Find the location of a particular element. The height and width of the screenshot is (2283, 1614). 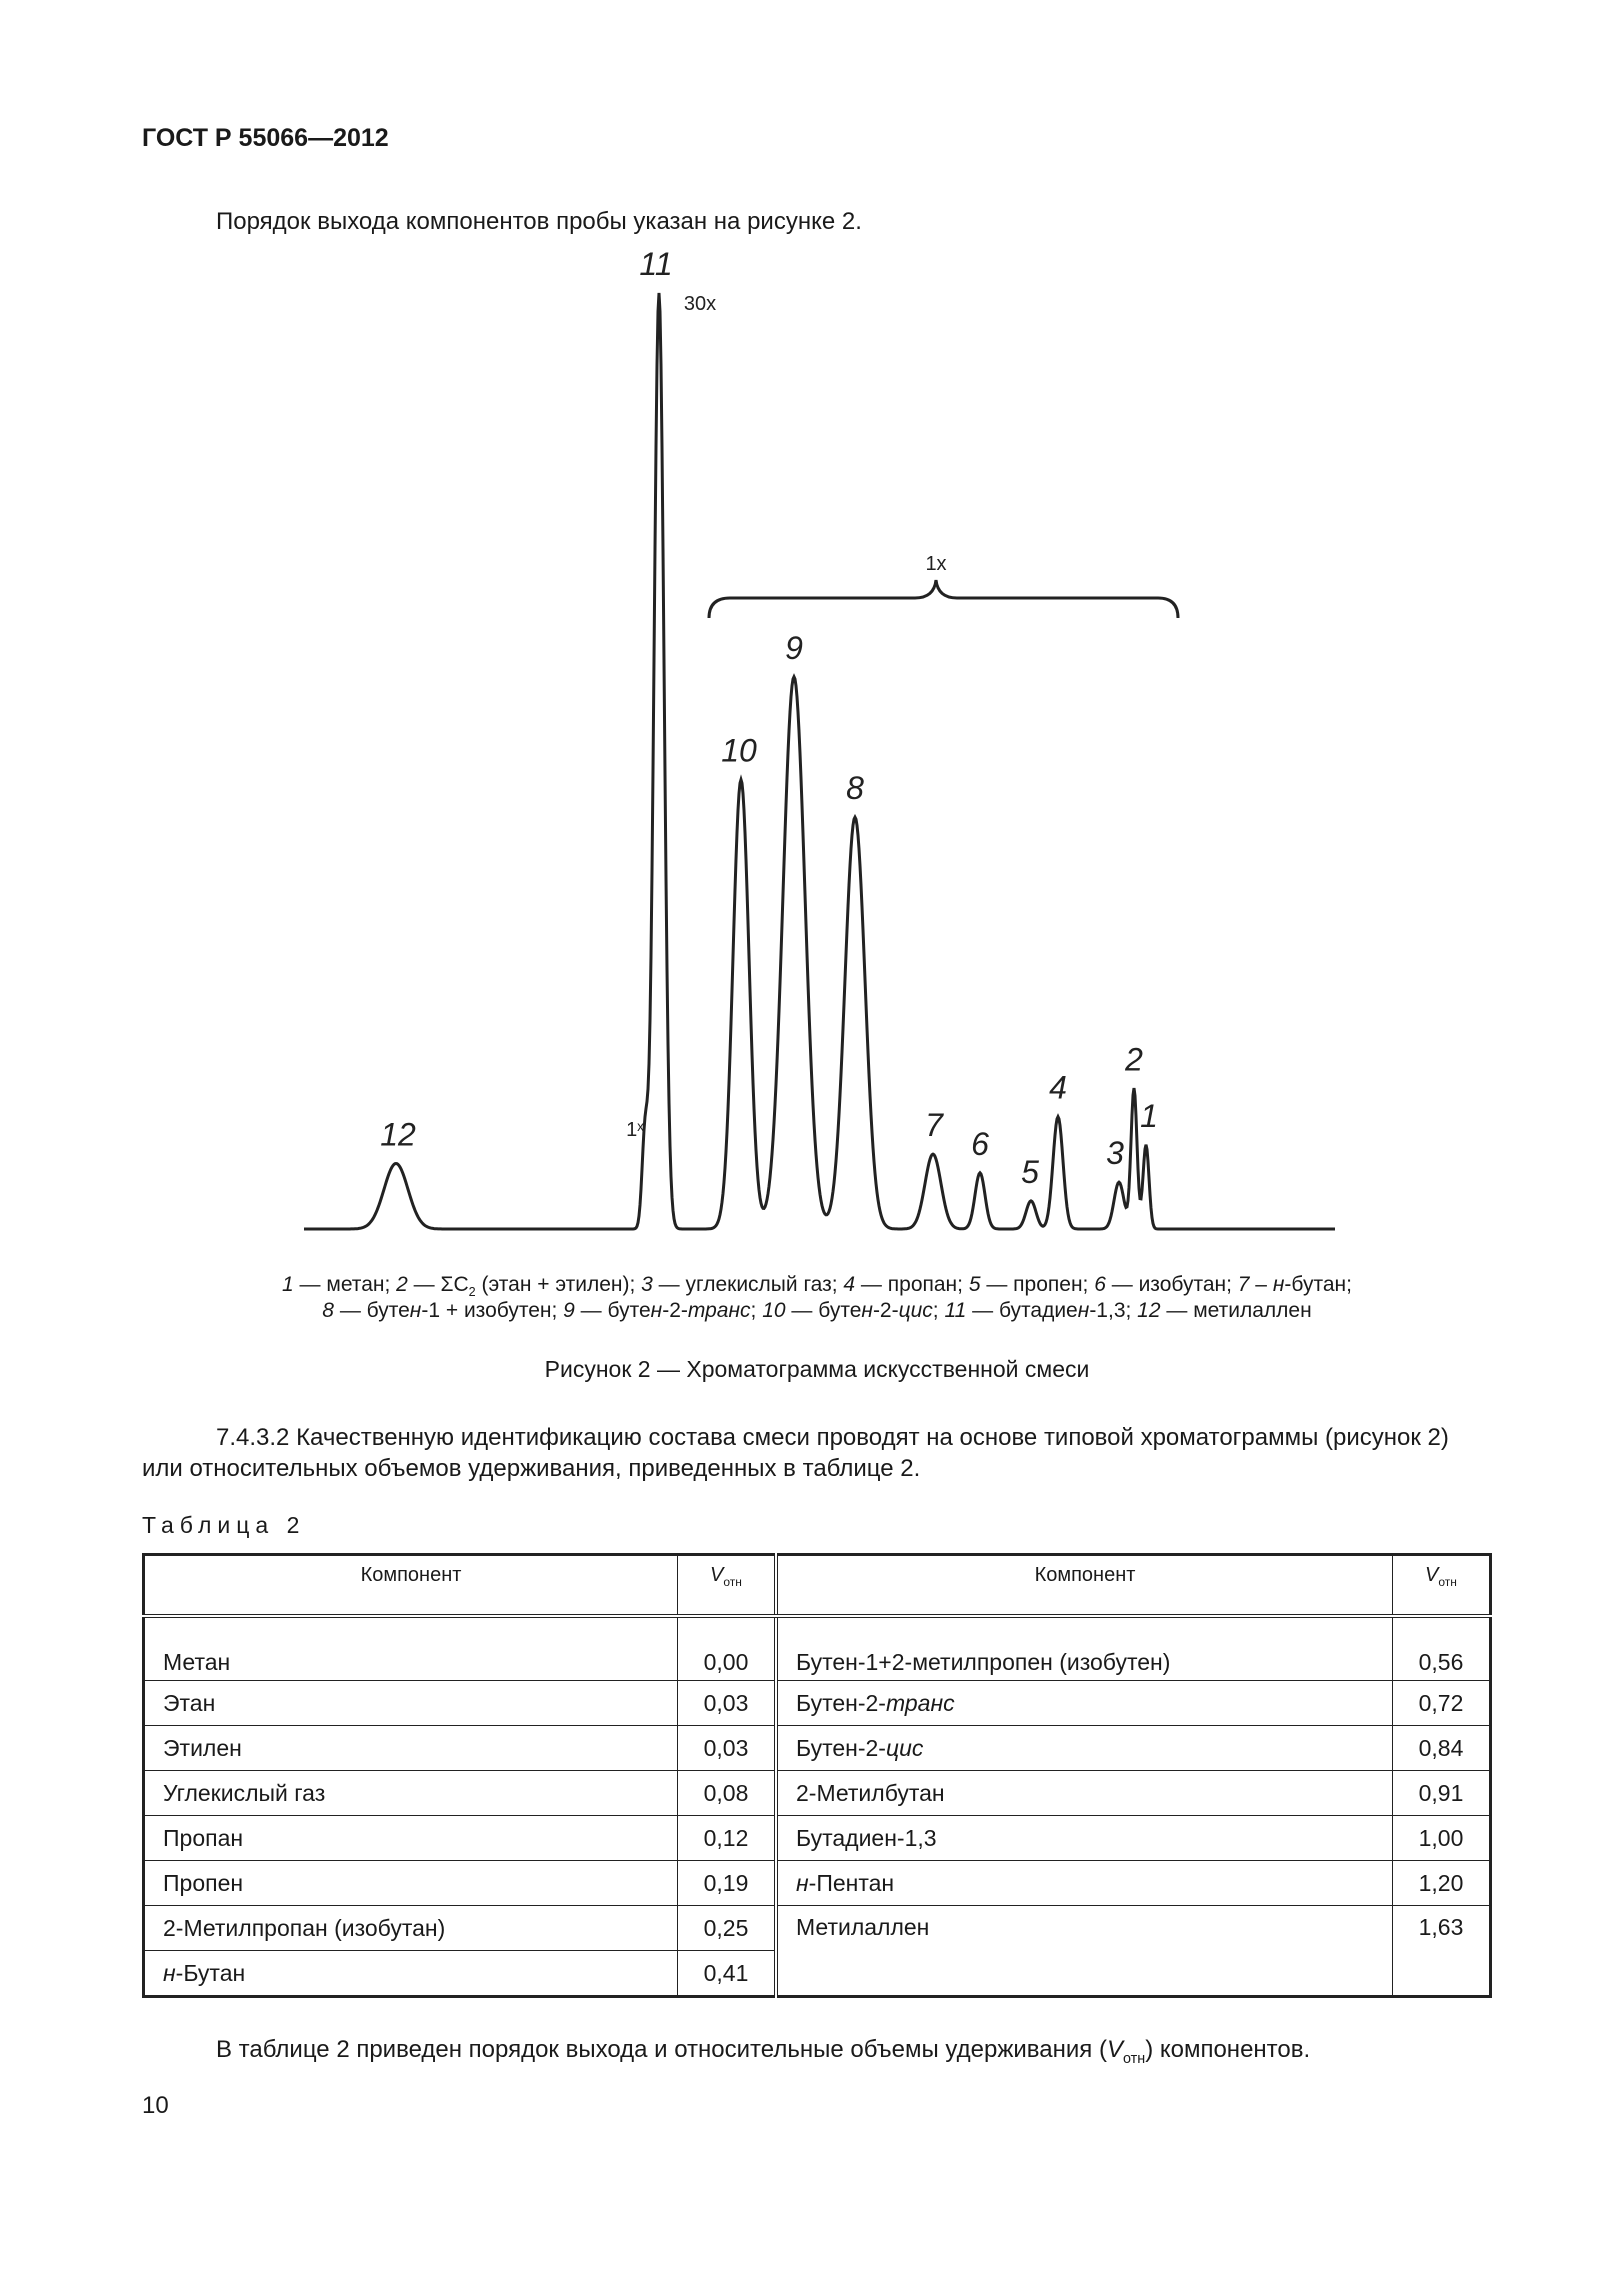

table-row: н-Бутан 0,41 is located at coordinates (817, 1973).